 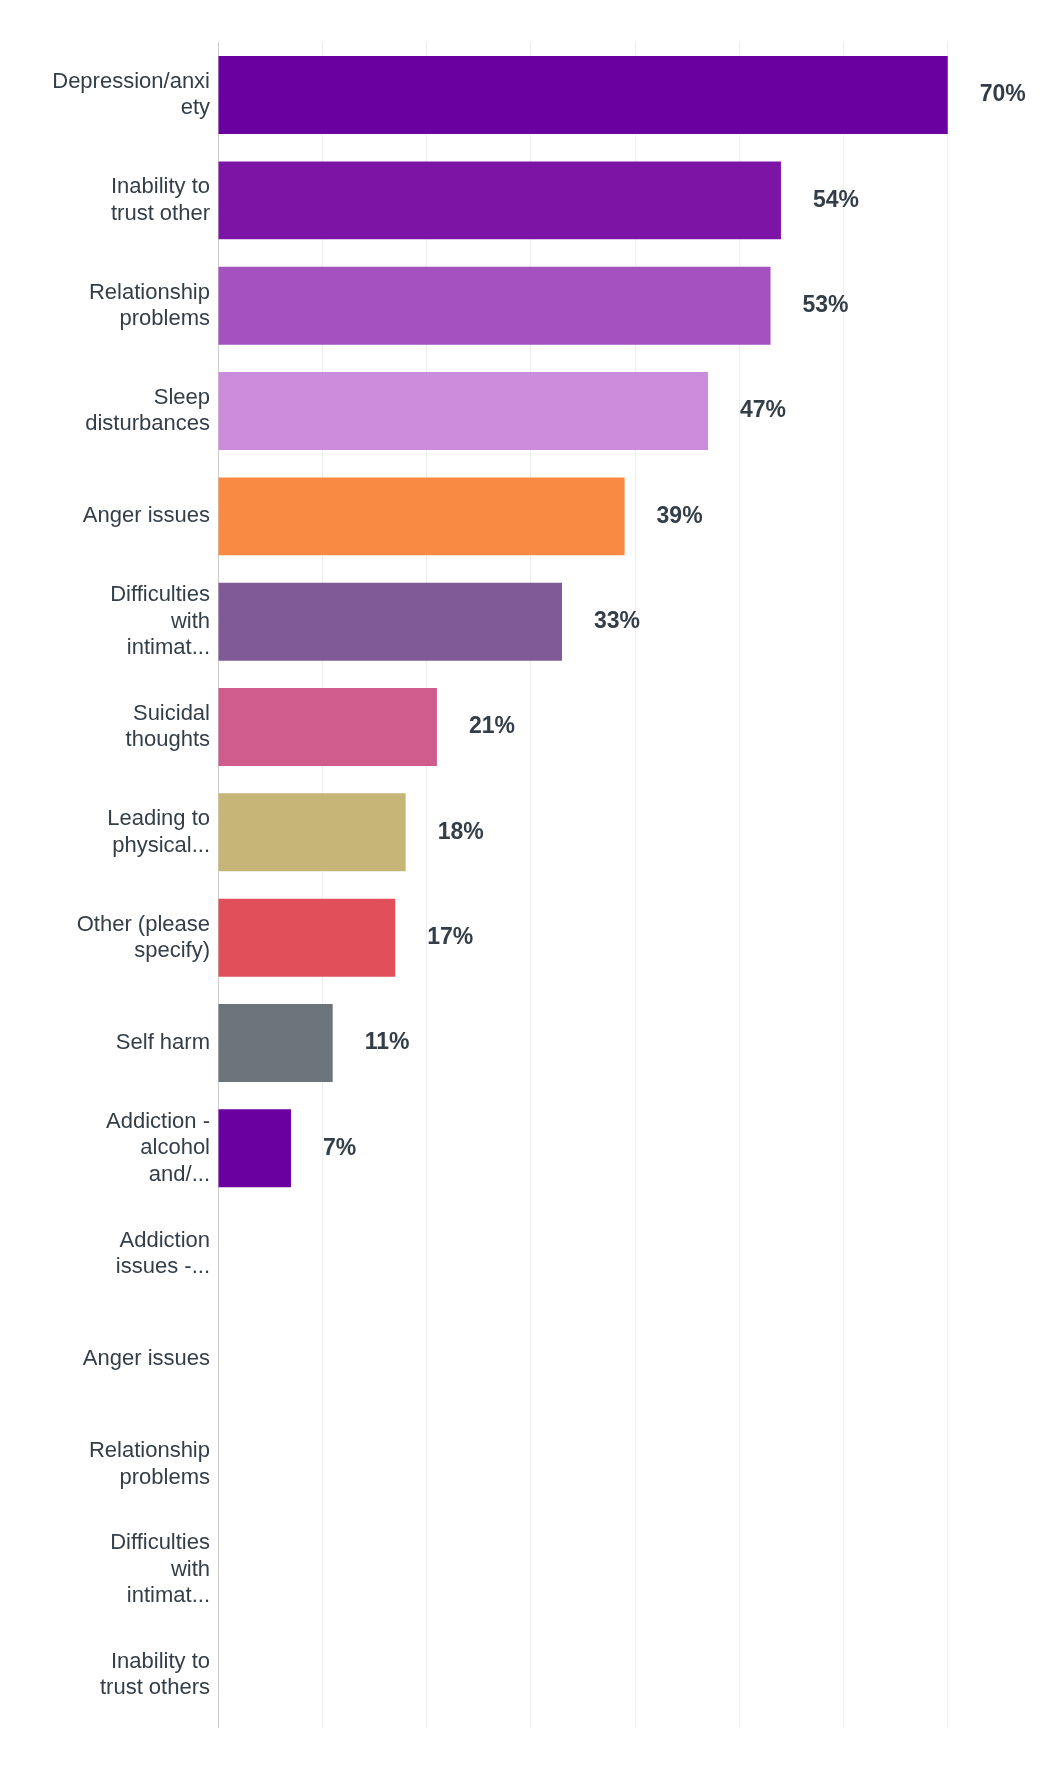 What do you see at coordinates (147, 409) in the screenshot?
I see `y-tick-label: Sleep disturbances` at bounding box center [147, 409].